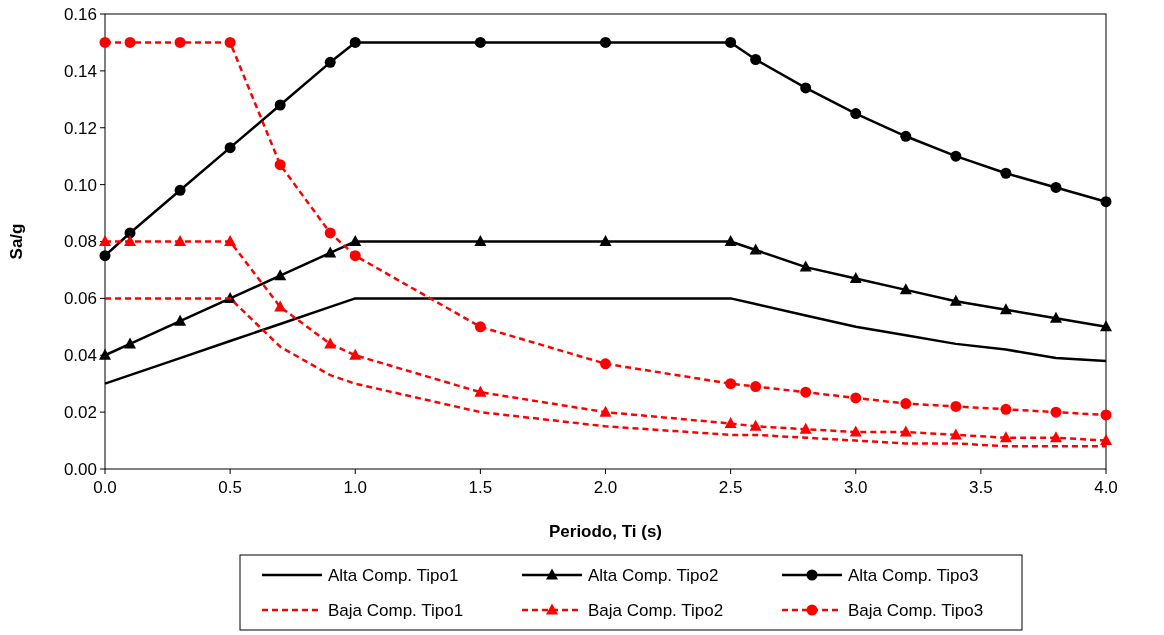  Describe the element at coordinates (480, 487) in the screenshot. I see `x-tick-label: 1.5` at that location.